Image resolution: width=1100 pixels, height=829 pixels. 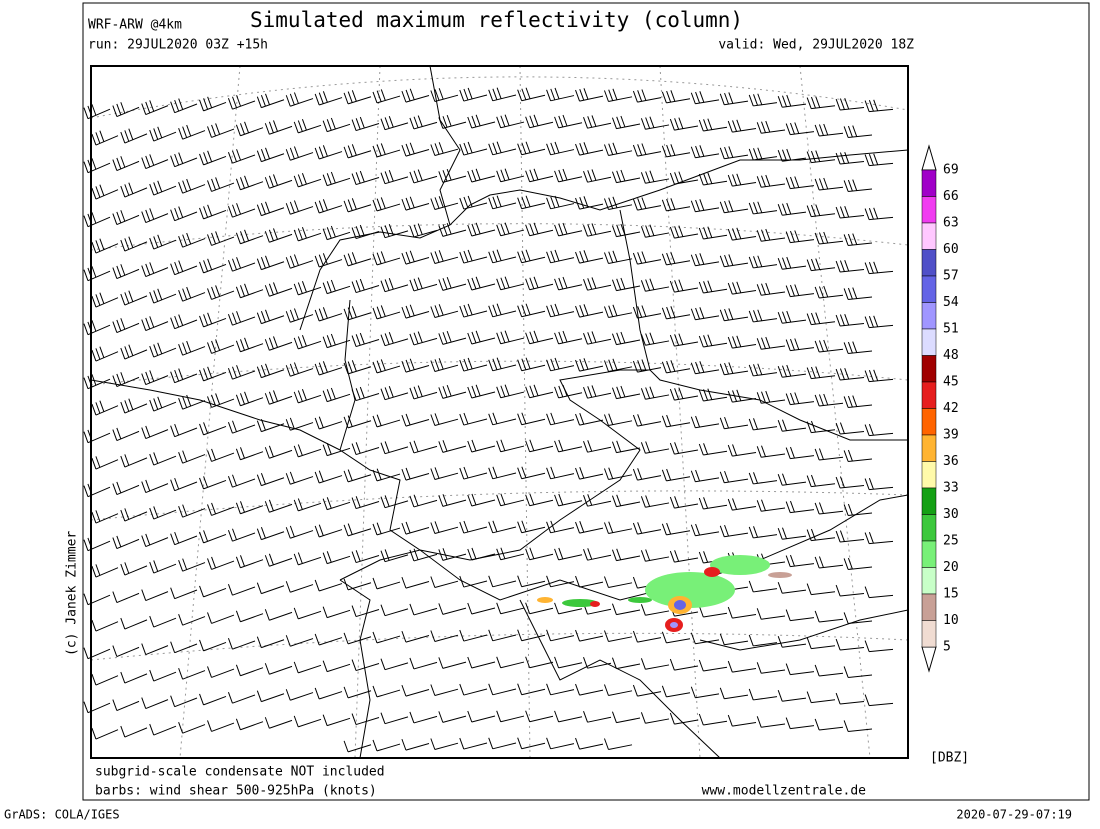 I want to click on colorbar-top-arrow, so click(x=929, y=157).